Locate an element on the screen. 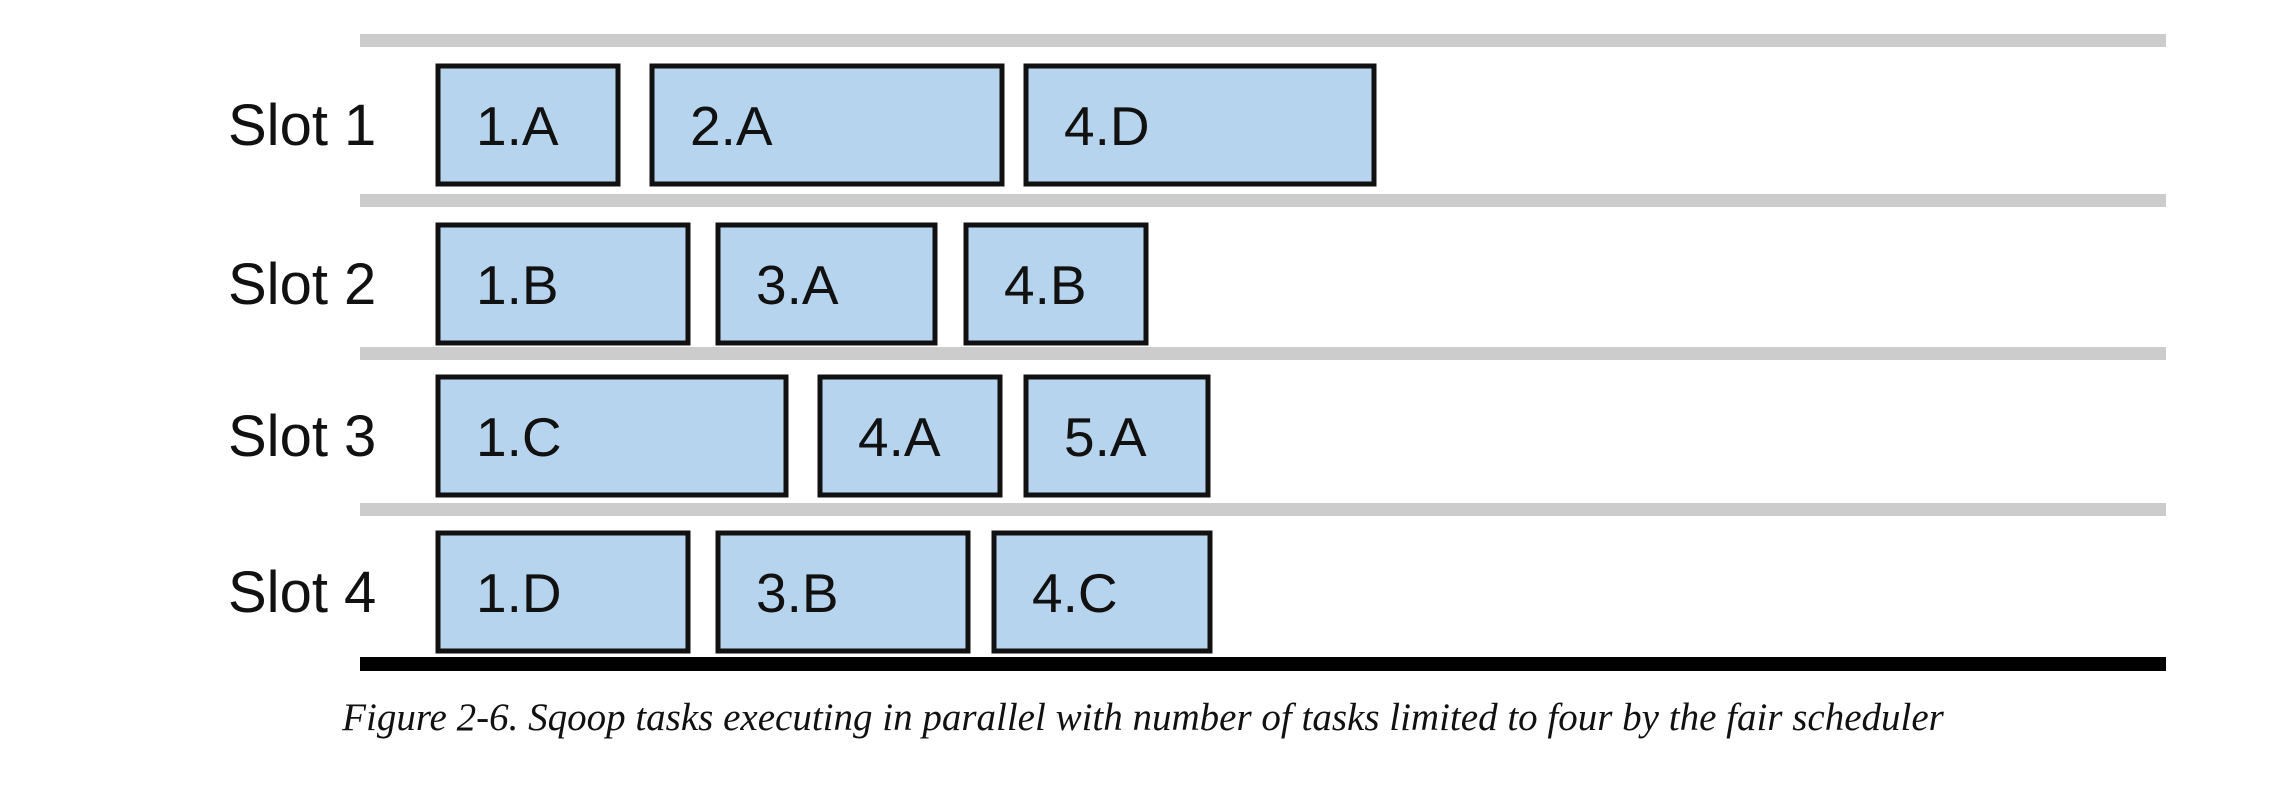 This screenshot has width=2286, height=786. slot-label: Slot 1 is located at coordinates (302, 125).